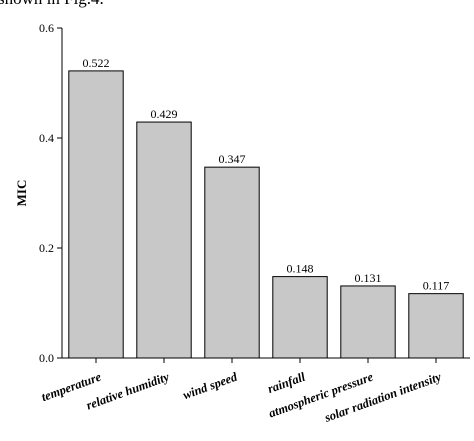  I want to click on x-tick-label: wind speed, so click(210, 385).